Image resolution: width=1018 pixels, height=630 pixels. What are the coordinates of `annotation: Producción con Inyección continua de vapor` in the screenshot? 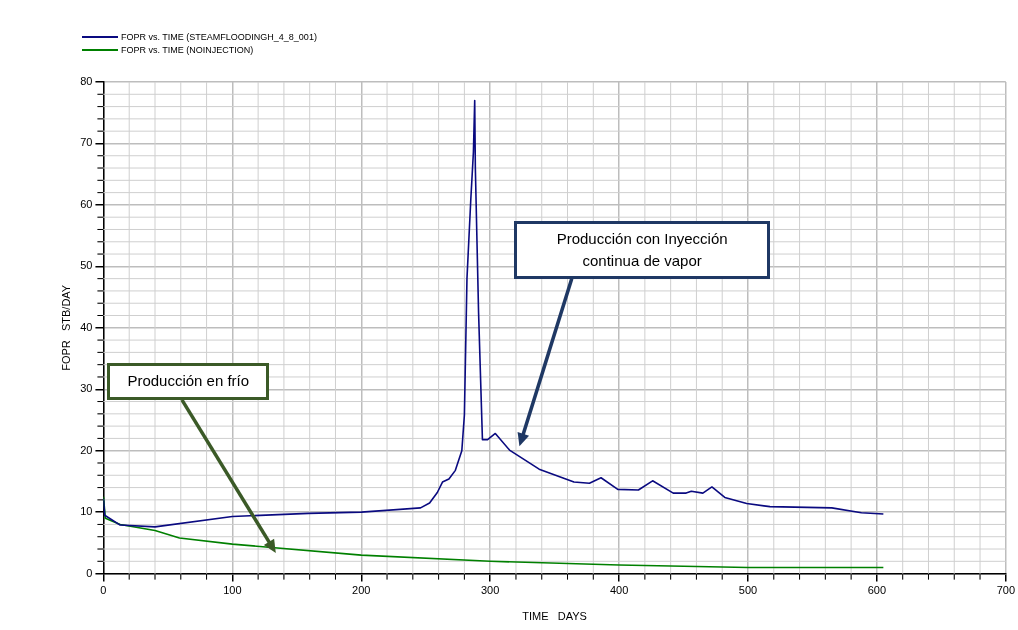 It's located at (642, 249).